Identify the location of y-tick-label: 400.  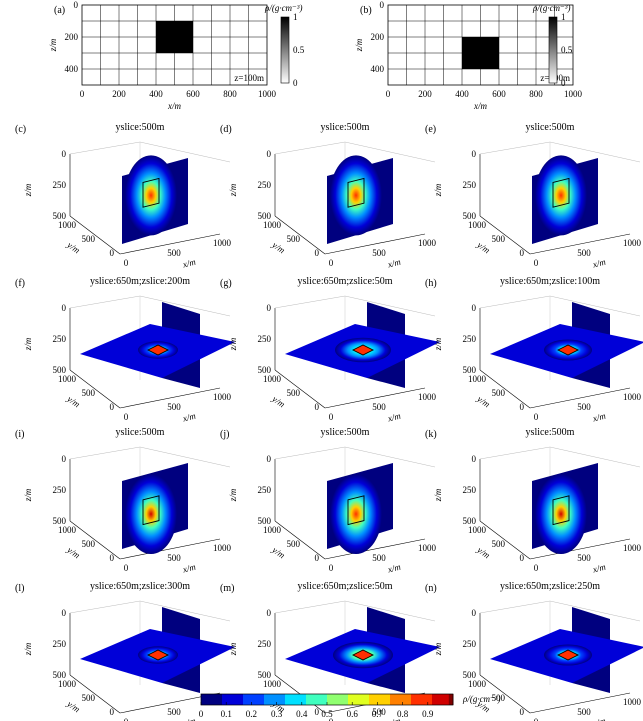
(378, 69).